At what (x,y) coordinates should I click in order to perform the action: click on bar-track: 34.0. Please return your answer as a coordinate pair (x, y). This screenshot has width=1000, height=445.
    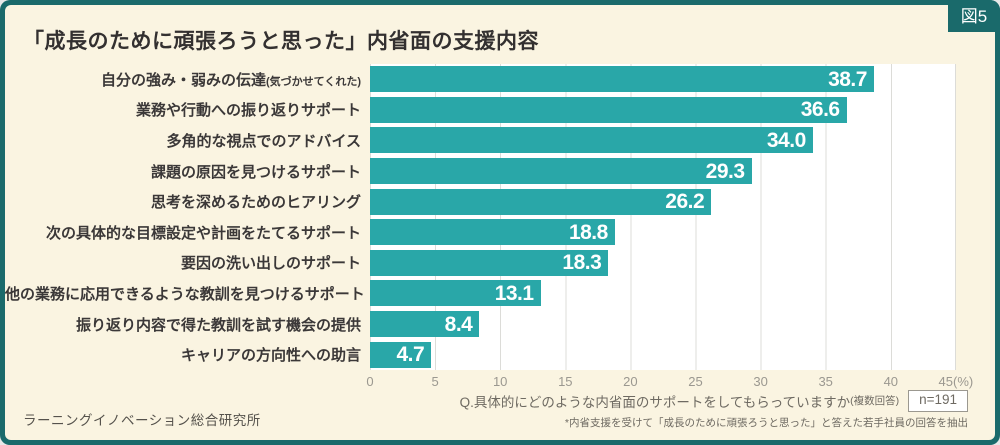
    Looking at the image, I should click on (663, 140).